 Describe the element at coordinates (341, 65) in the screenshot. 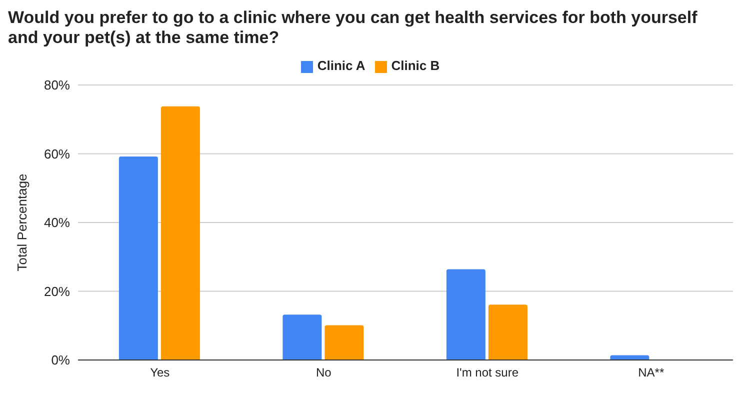

I see `legend-label: Clinic A` at that location.